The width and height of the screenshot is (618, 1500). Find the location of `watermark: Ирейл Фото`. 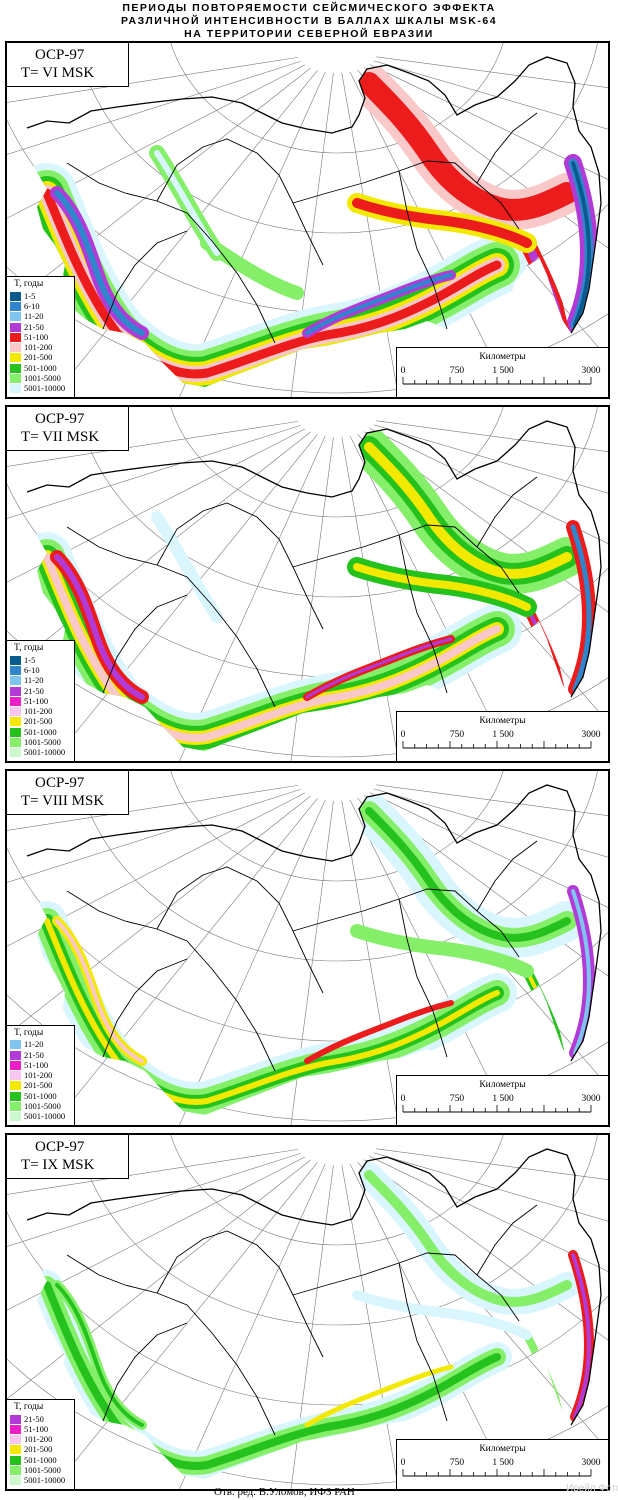

watermark: Ирейл Фото is located at coordinates (592, 1488).